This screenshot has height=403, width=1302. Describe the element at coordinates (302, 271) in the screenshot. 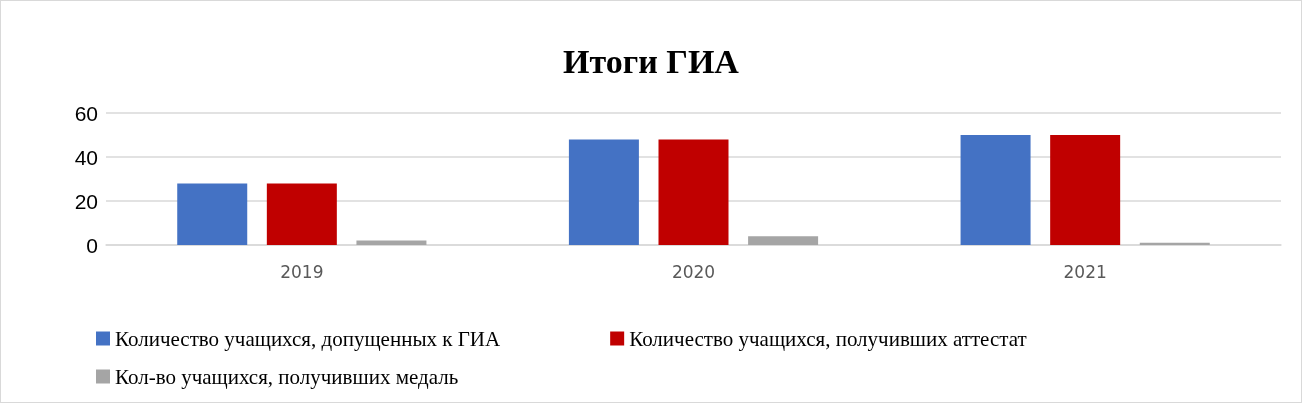

I see `x-tick-label: 2019` at that location.